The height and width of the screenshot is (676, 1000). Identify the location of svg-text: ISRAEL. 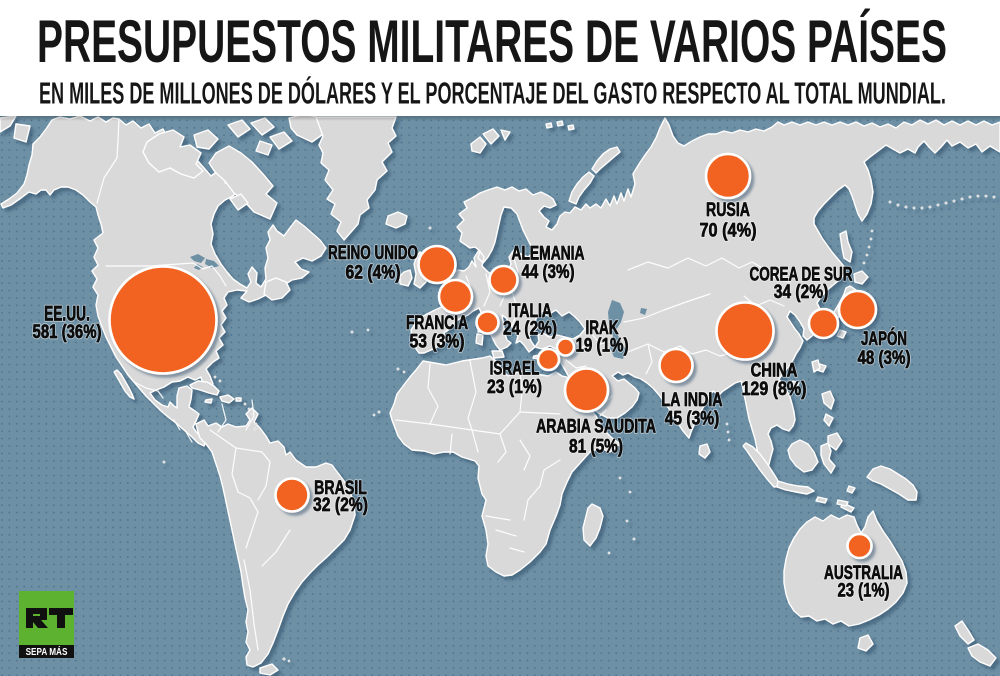
(515, 368).